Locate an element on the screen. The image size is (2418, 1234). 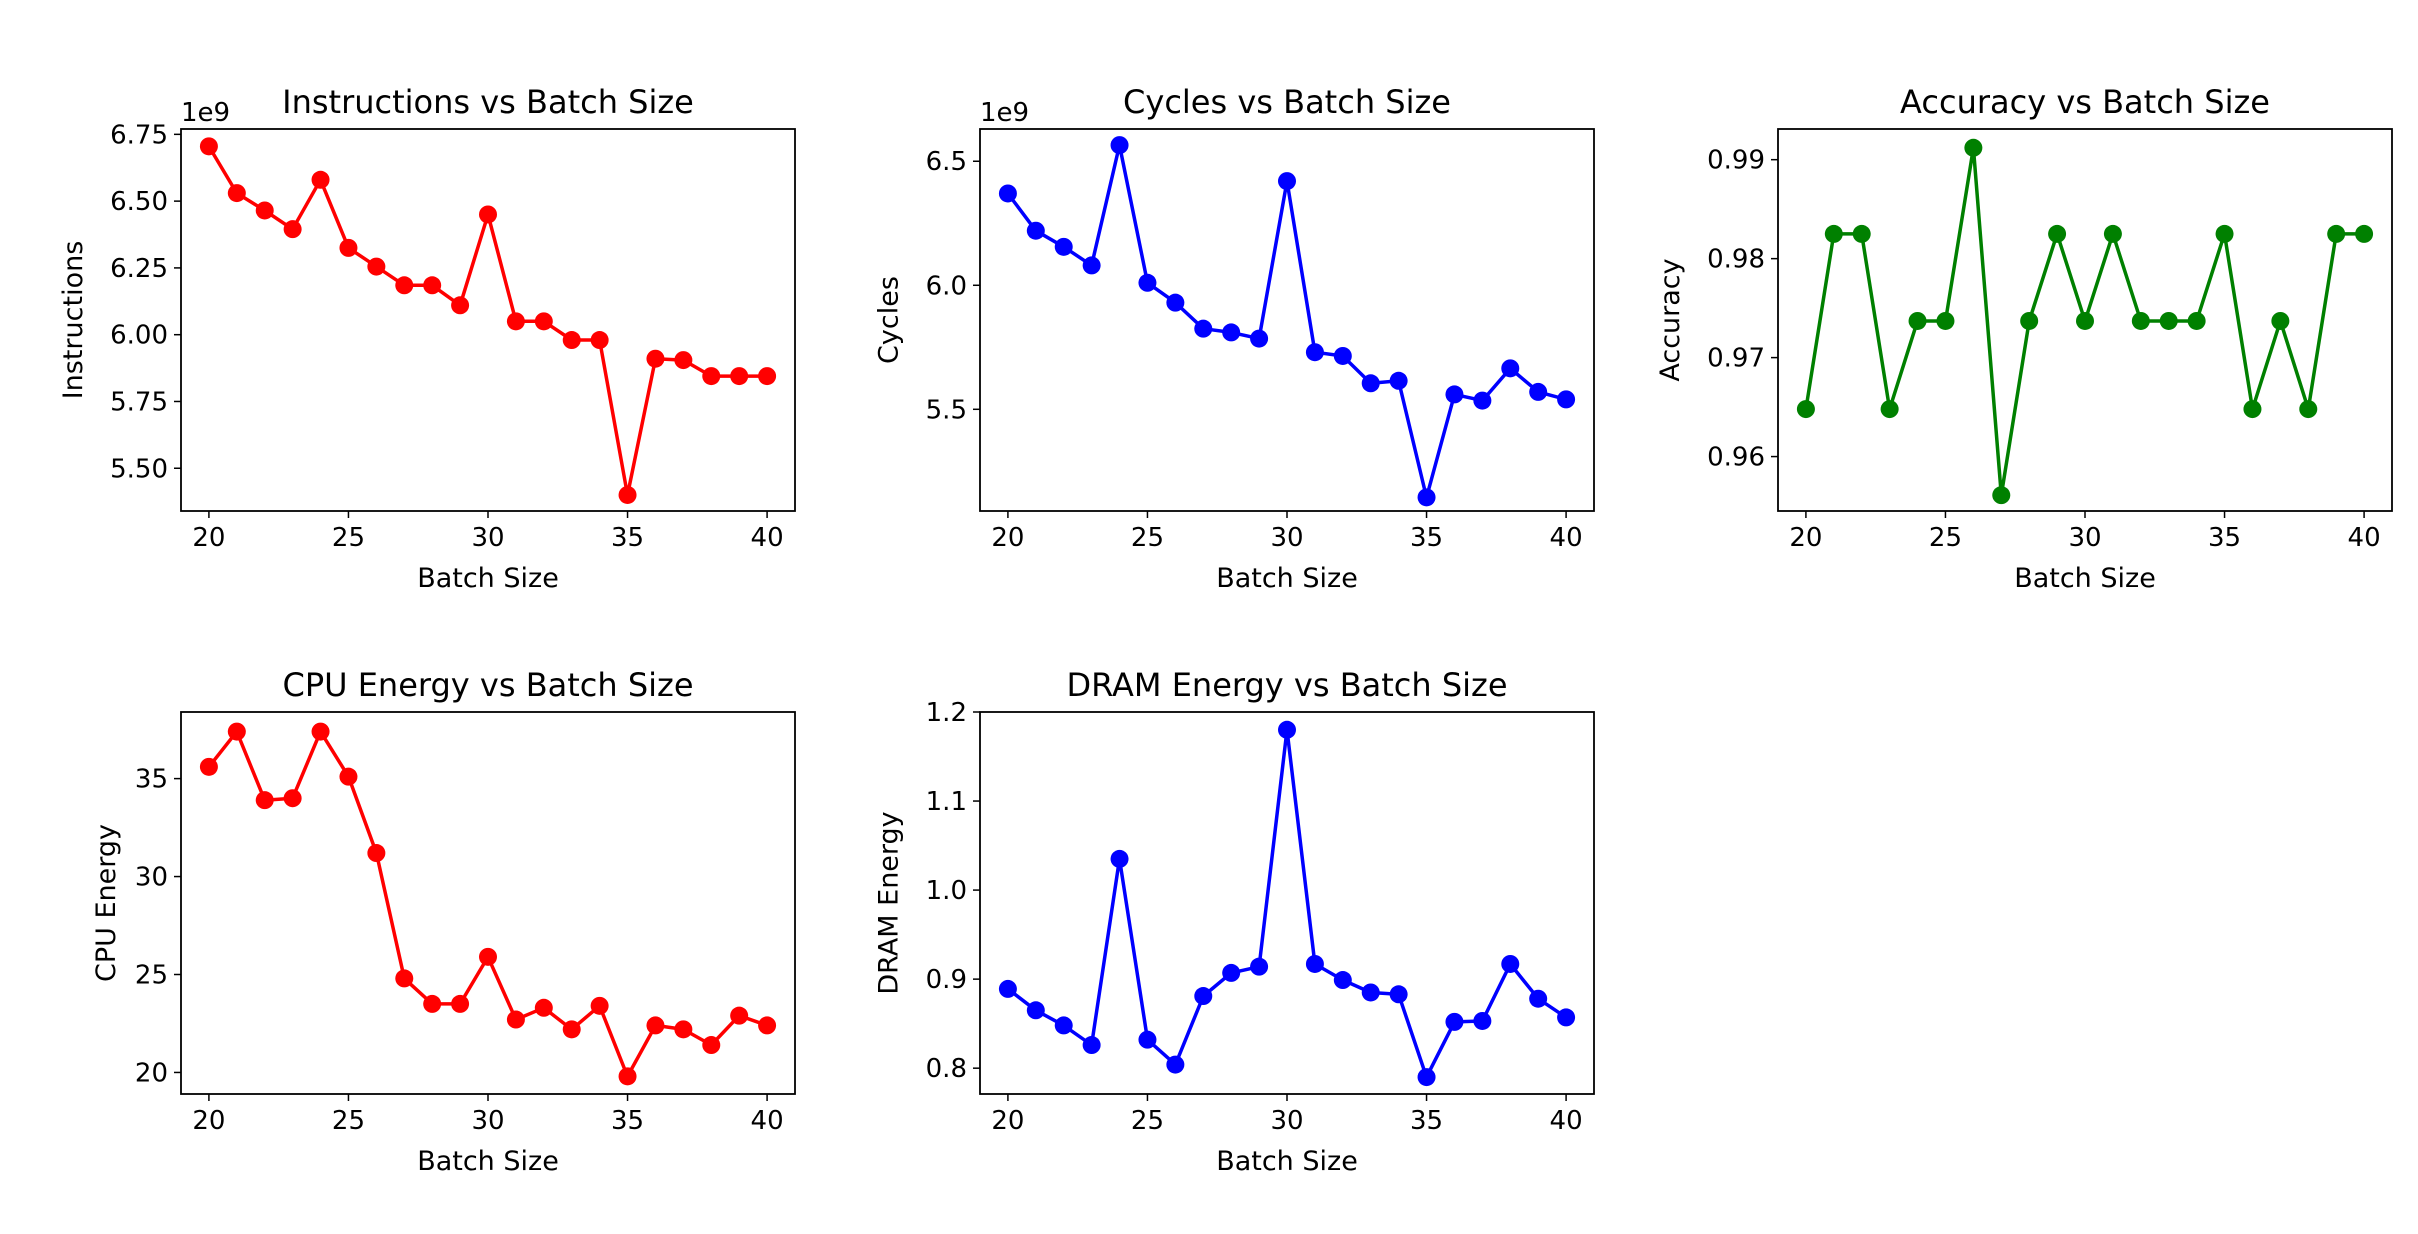
y-tick-label: 20 is located at coordinates (151, 1073).